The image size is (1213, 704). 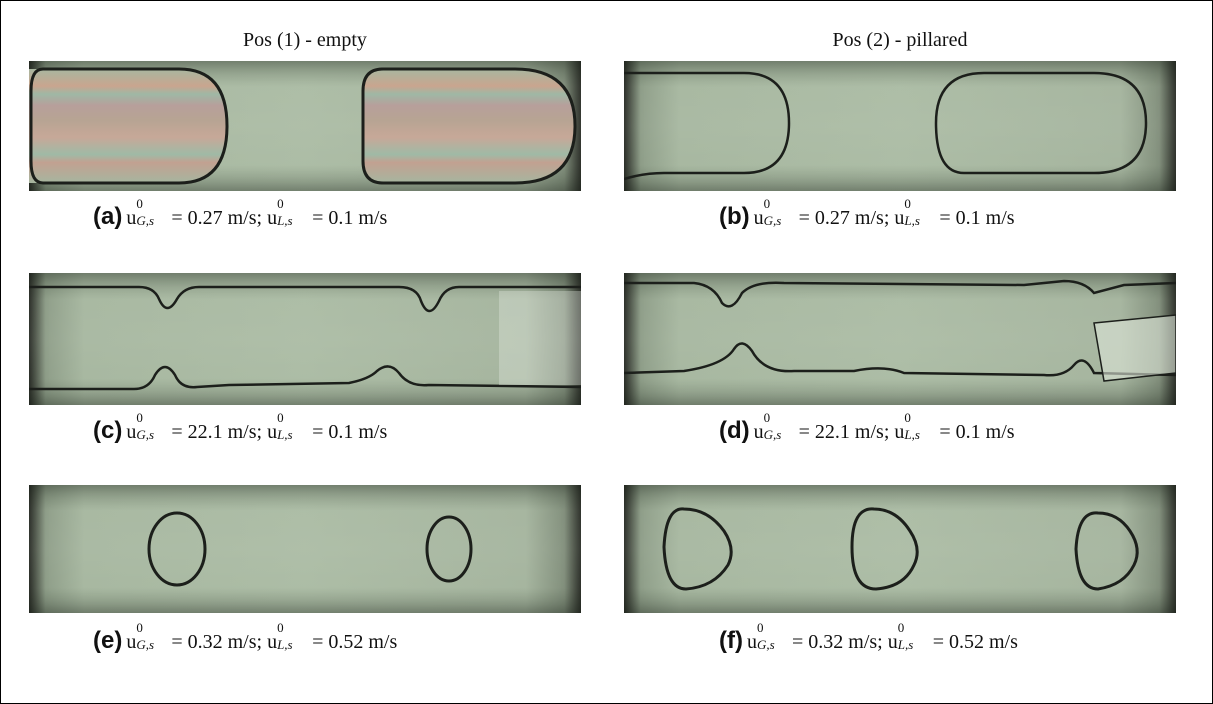 I want to click on caption-d: (d) u 0 G,s = 22.1 m/s; u 0 L,s = 0.1 m/s, so click(x=867, y=429).